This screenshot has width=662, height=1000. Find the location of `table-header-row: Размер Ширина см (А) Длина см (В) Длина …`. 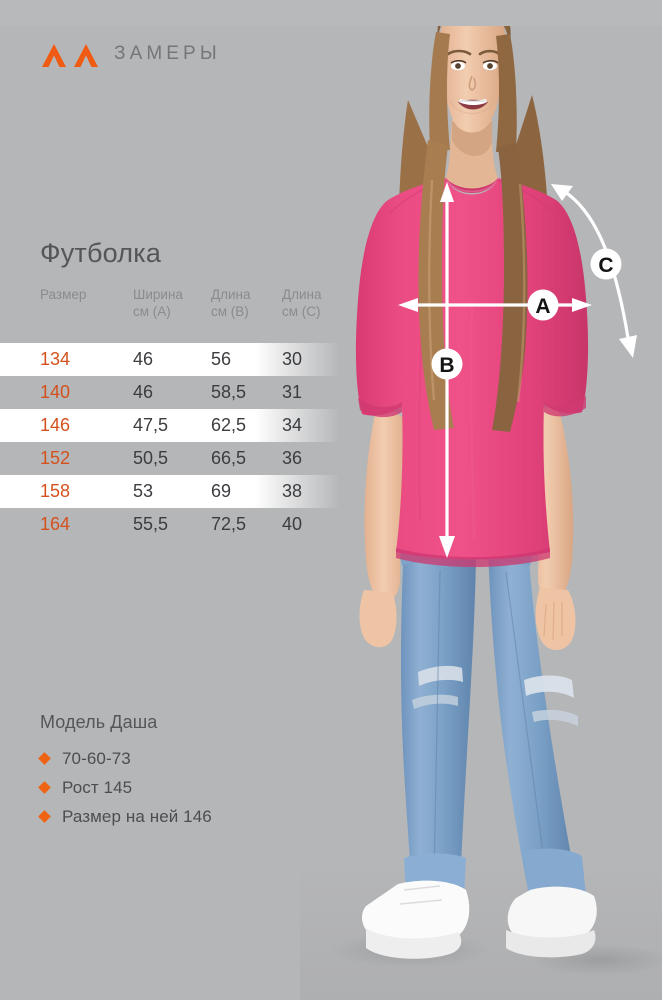

table-header-row: Размер Ширина см (А) Длина см (В) Длина … is located at coordinates (180, 314).